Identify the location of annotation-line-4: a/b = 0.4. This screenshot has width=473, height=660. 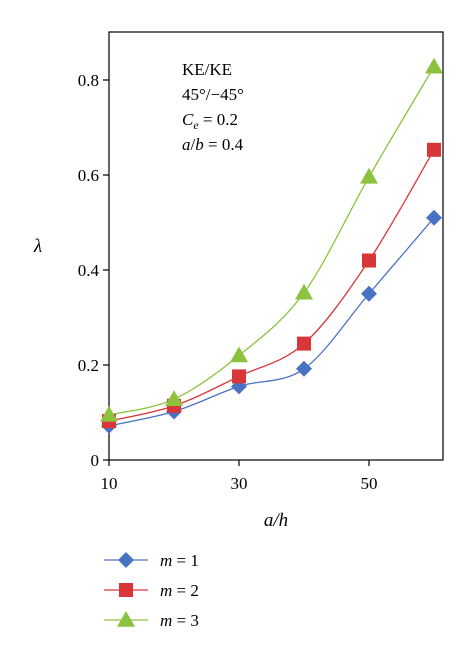
(213, 144).